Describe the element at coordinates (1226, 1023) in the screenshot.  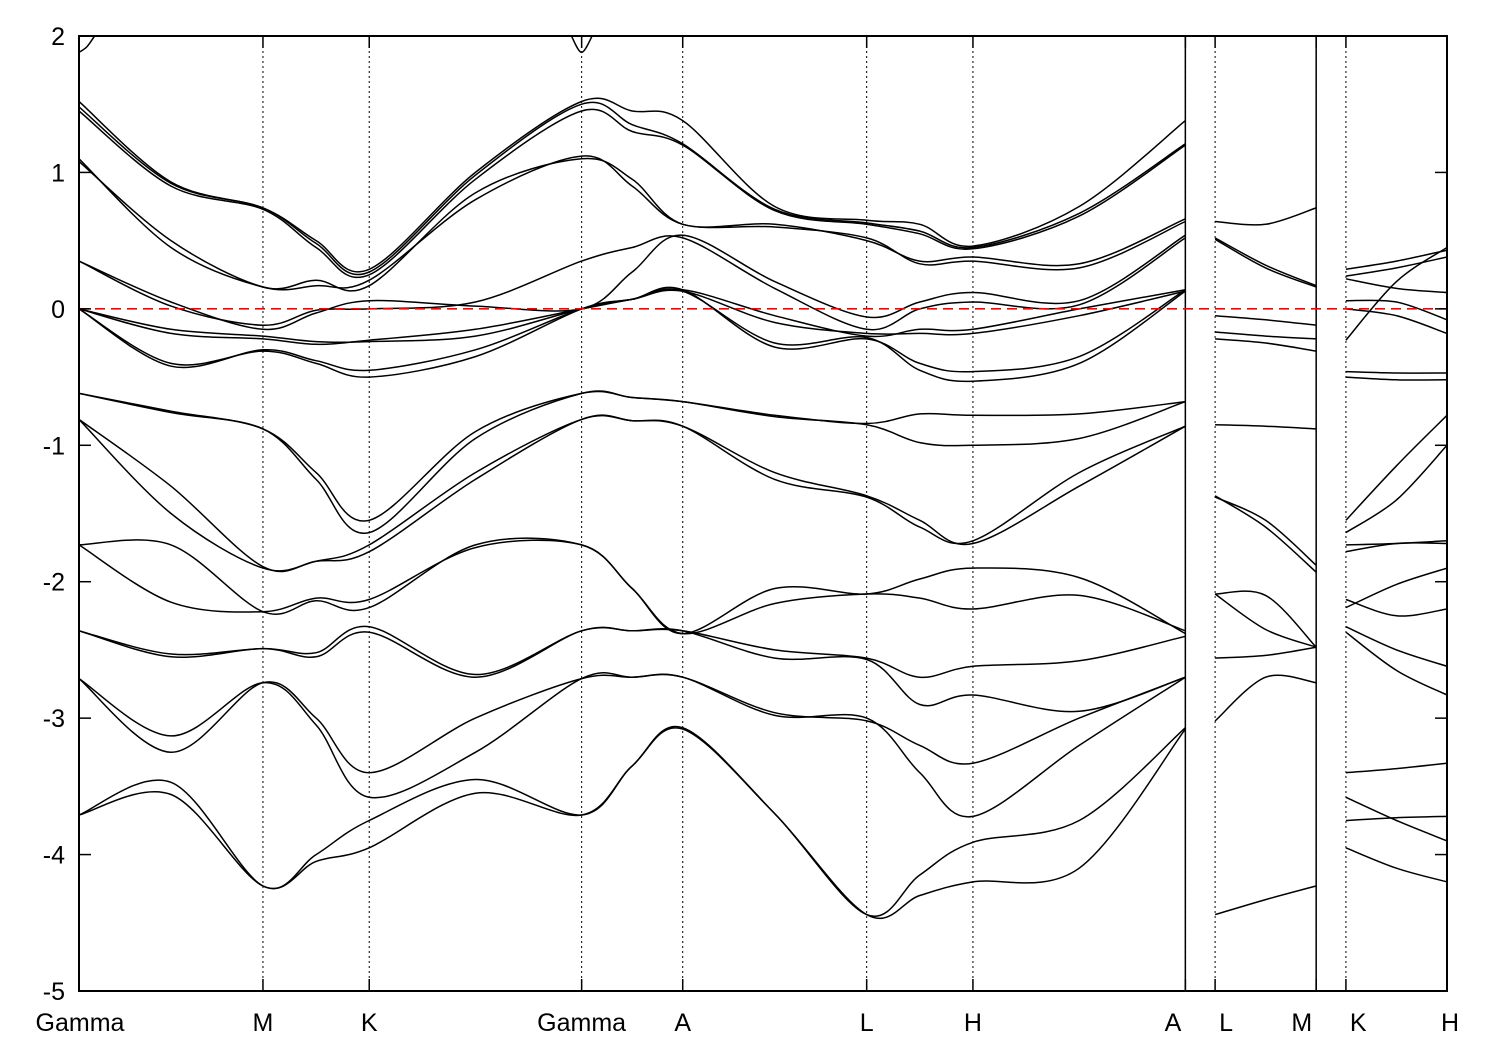
I see `x-tick-label-8: L` at that location.